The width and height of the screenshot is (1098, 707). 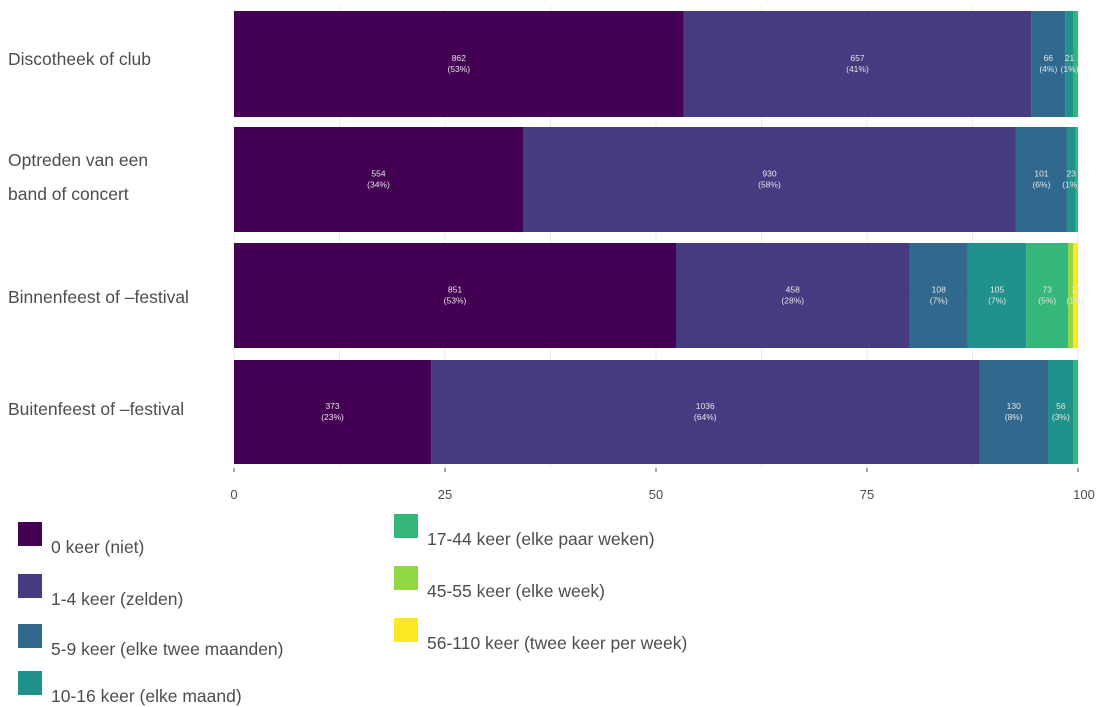 I want to click on x-tick-label: 0, so click(x=233, y=494).